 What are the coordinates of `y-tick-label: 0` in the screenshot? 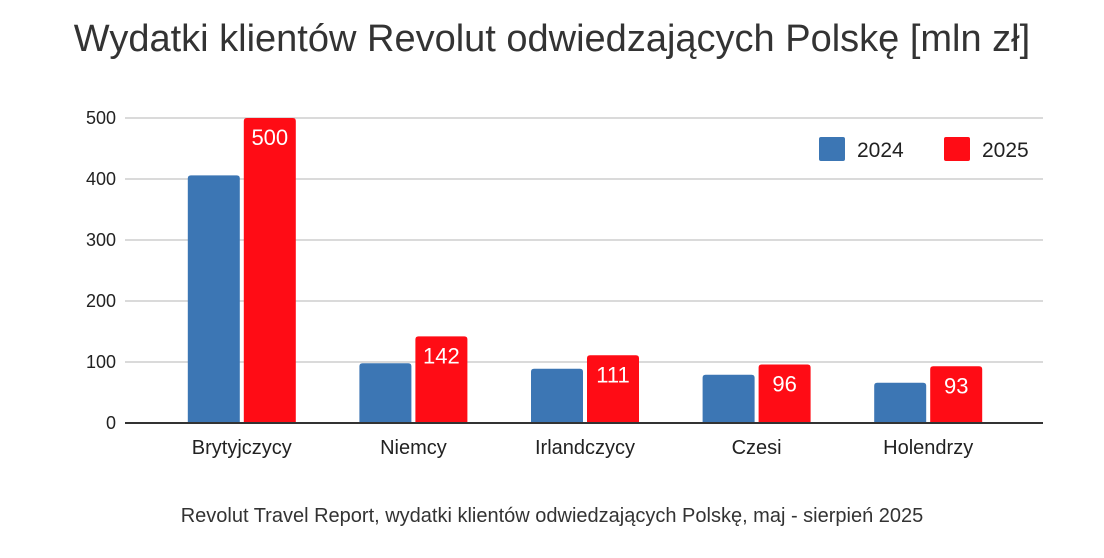 It's located at (111, 423).